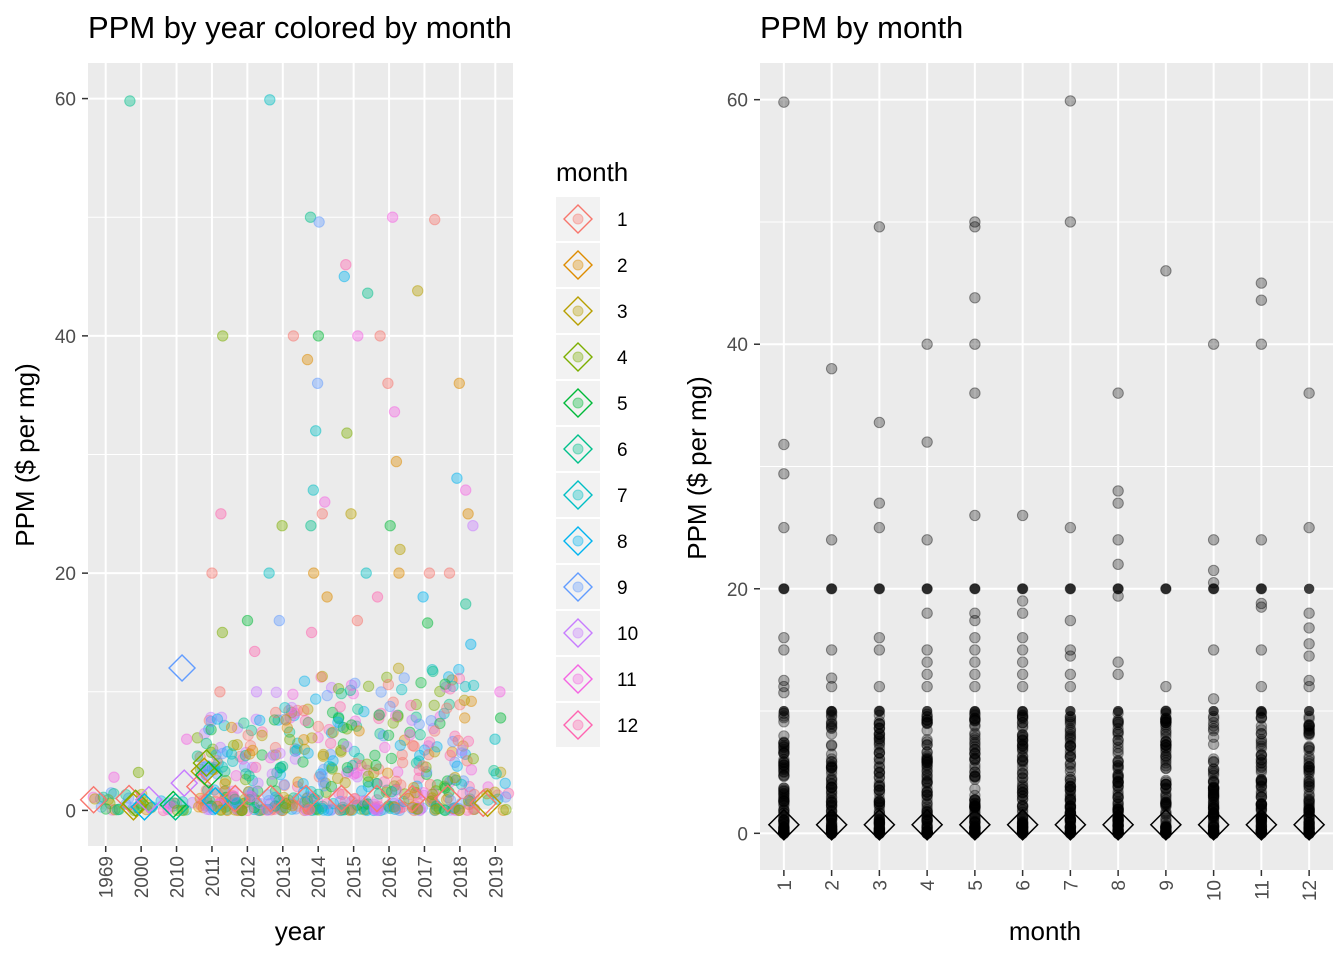 The width and height of the screenshot is (1344, 960). What do you see at coordinates (578, 311) in the screenshot?
I see `legend-key-point` at bounding box center [578, 311].